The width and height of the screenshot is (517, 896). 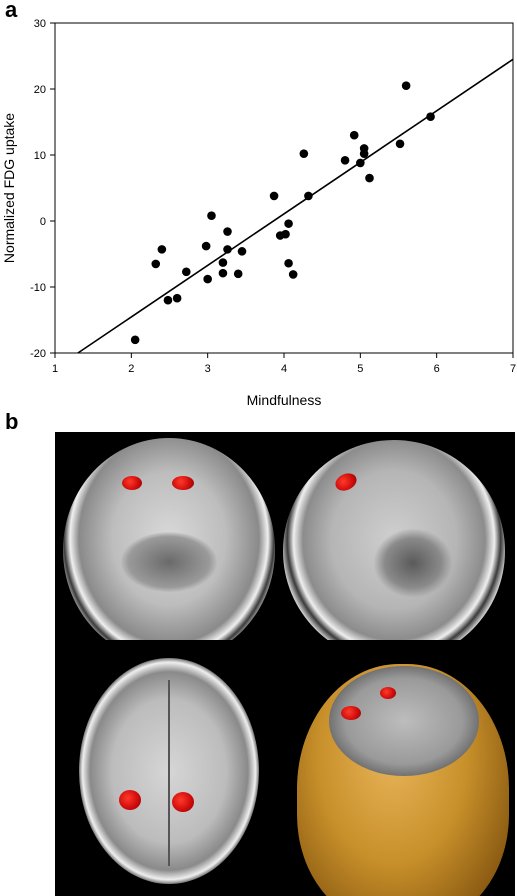 I want to click on x-ticks: 1 2 3 4 5 6 7, so click(x=284, y=364).